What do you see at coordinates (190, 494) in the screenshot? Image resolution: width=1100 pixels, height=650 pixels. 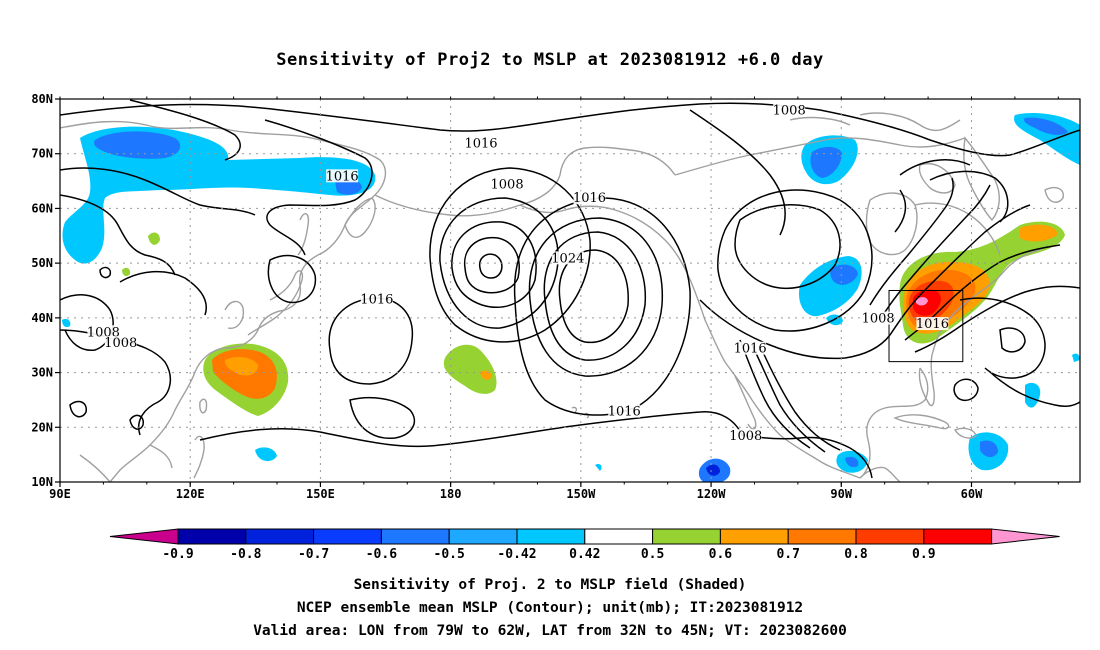 I see `lon-tick-label: 120E` at bounding box center [190, 494].